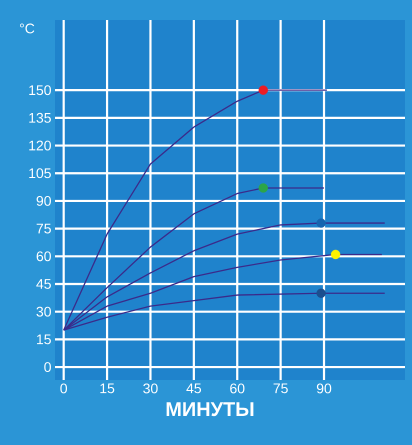  I want to click on y-tick-label: 90, so click(43, 201).